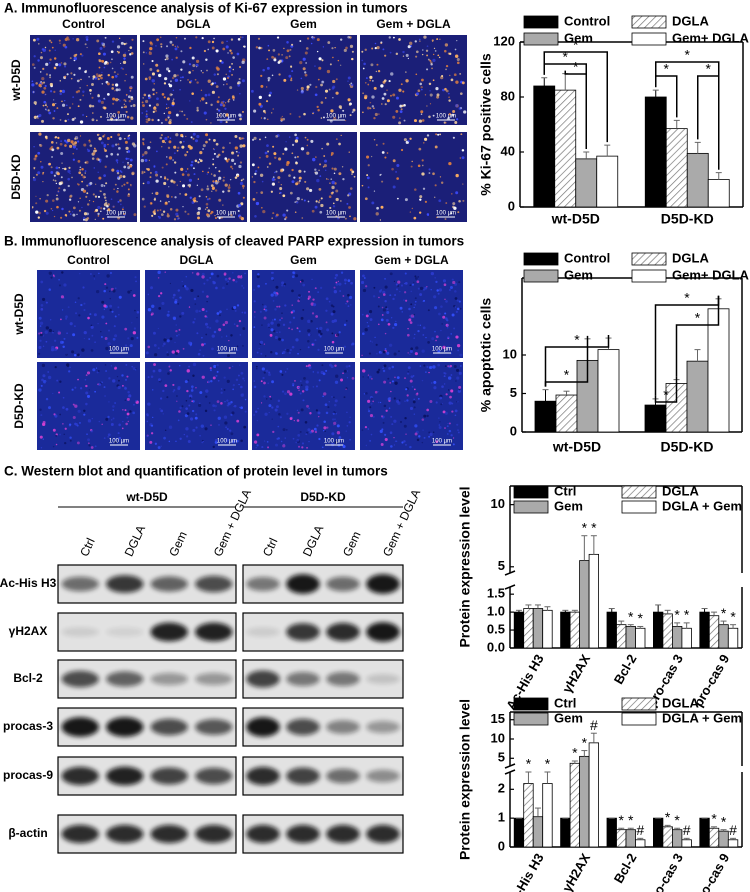 This screenshot has width=750, height=892. I want to click on column-label: Gem, so click(303, 260).